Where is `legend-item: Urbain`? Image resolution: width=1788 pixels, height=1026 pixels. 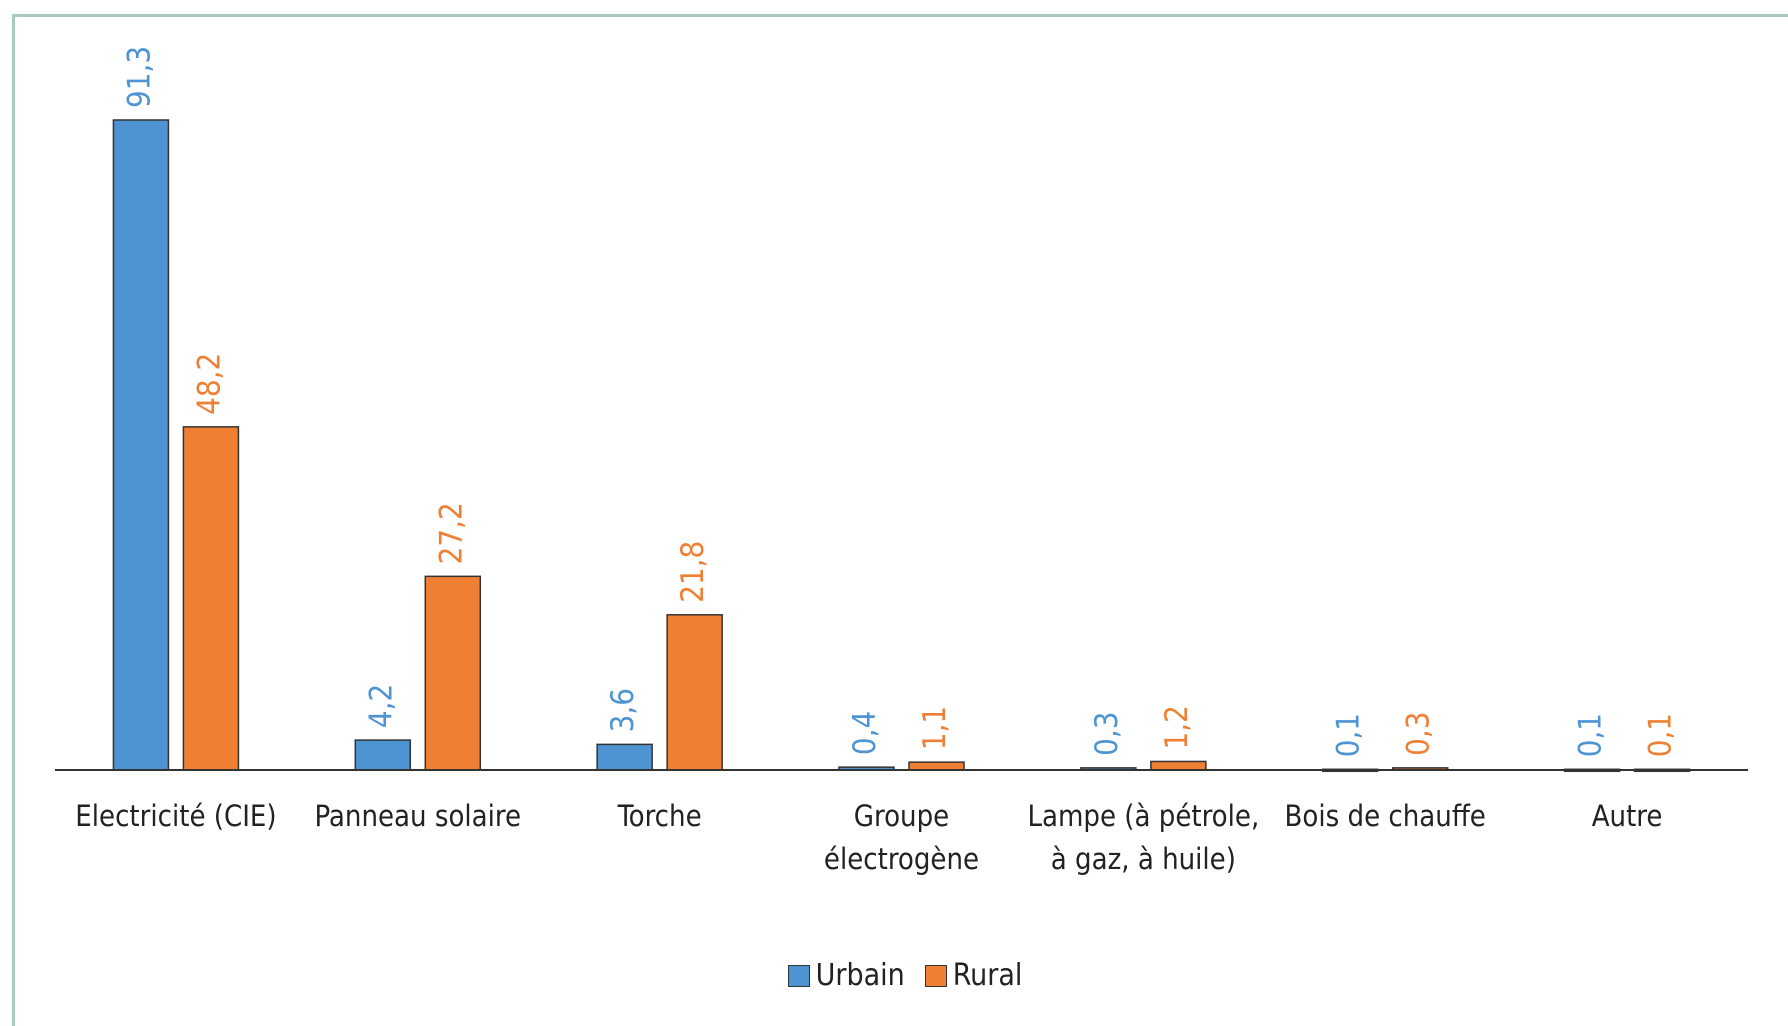 legend-item: Urbain is located at coordinates (846, 975).